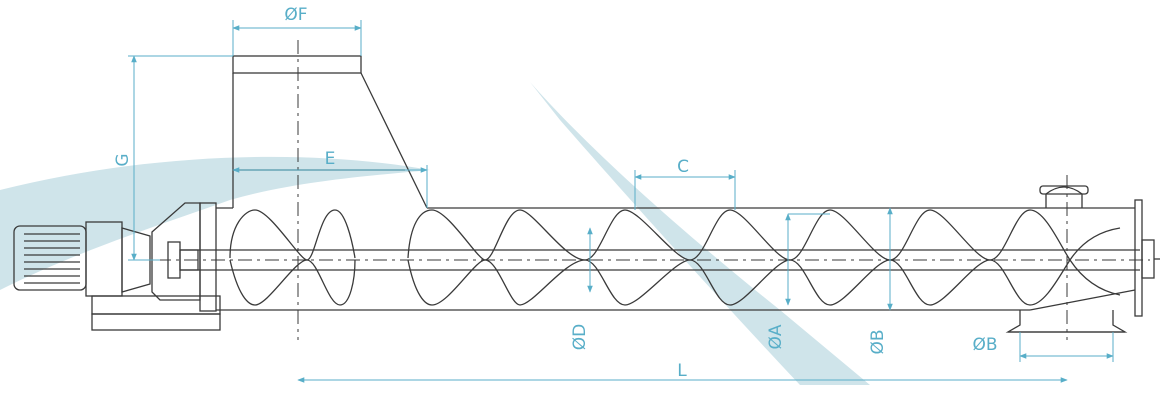 This screenshot has height=396, width=1160. What do you see at coordinates (984, 345) in the screenshot?
I see `label-outlet-diameter: ØB` at bounding box center [984, 345].